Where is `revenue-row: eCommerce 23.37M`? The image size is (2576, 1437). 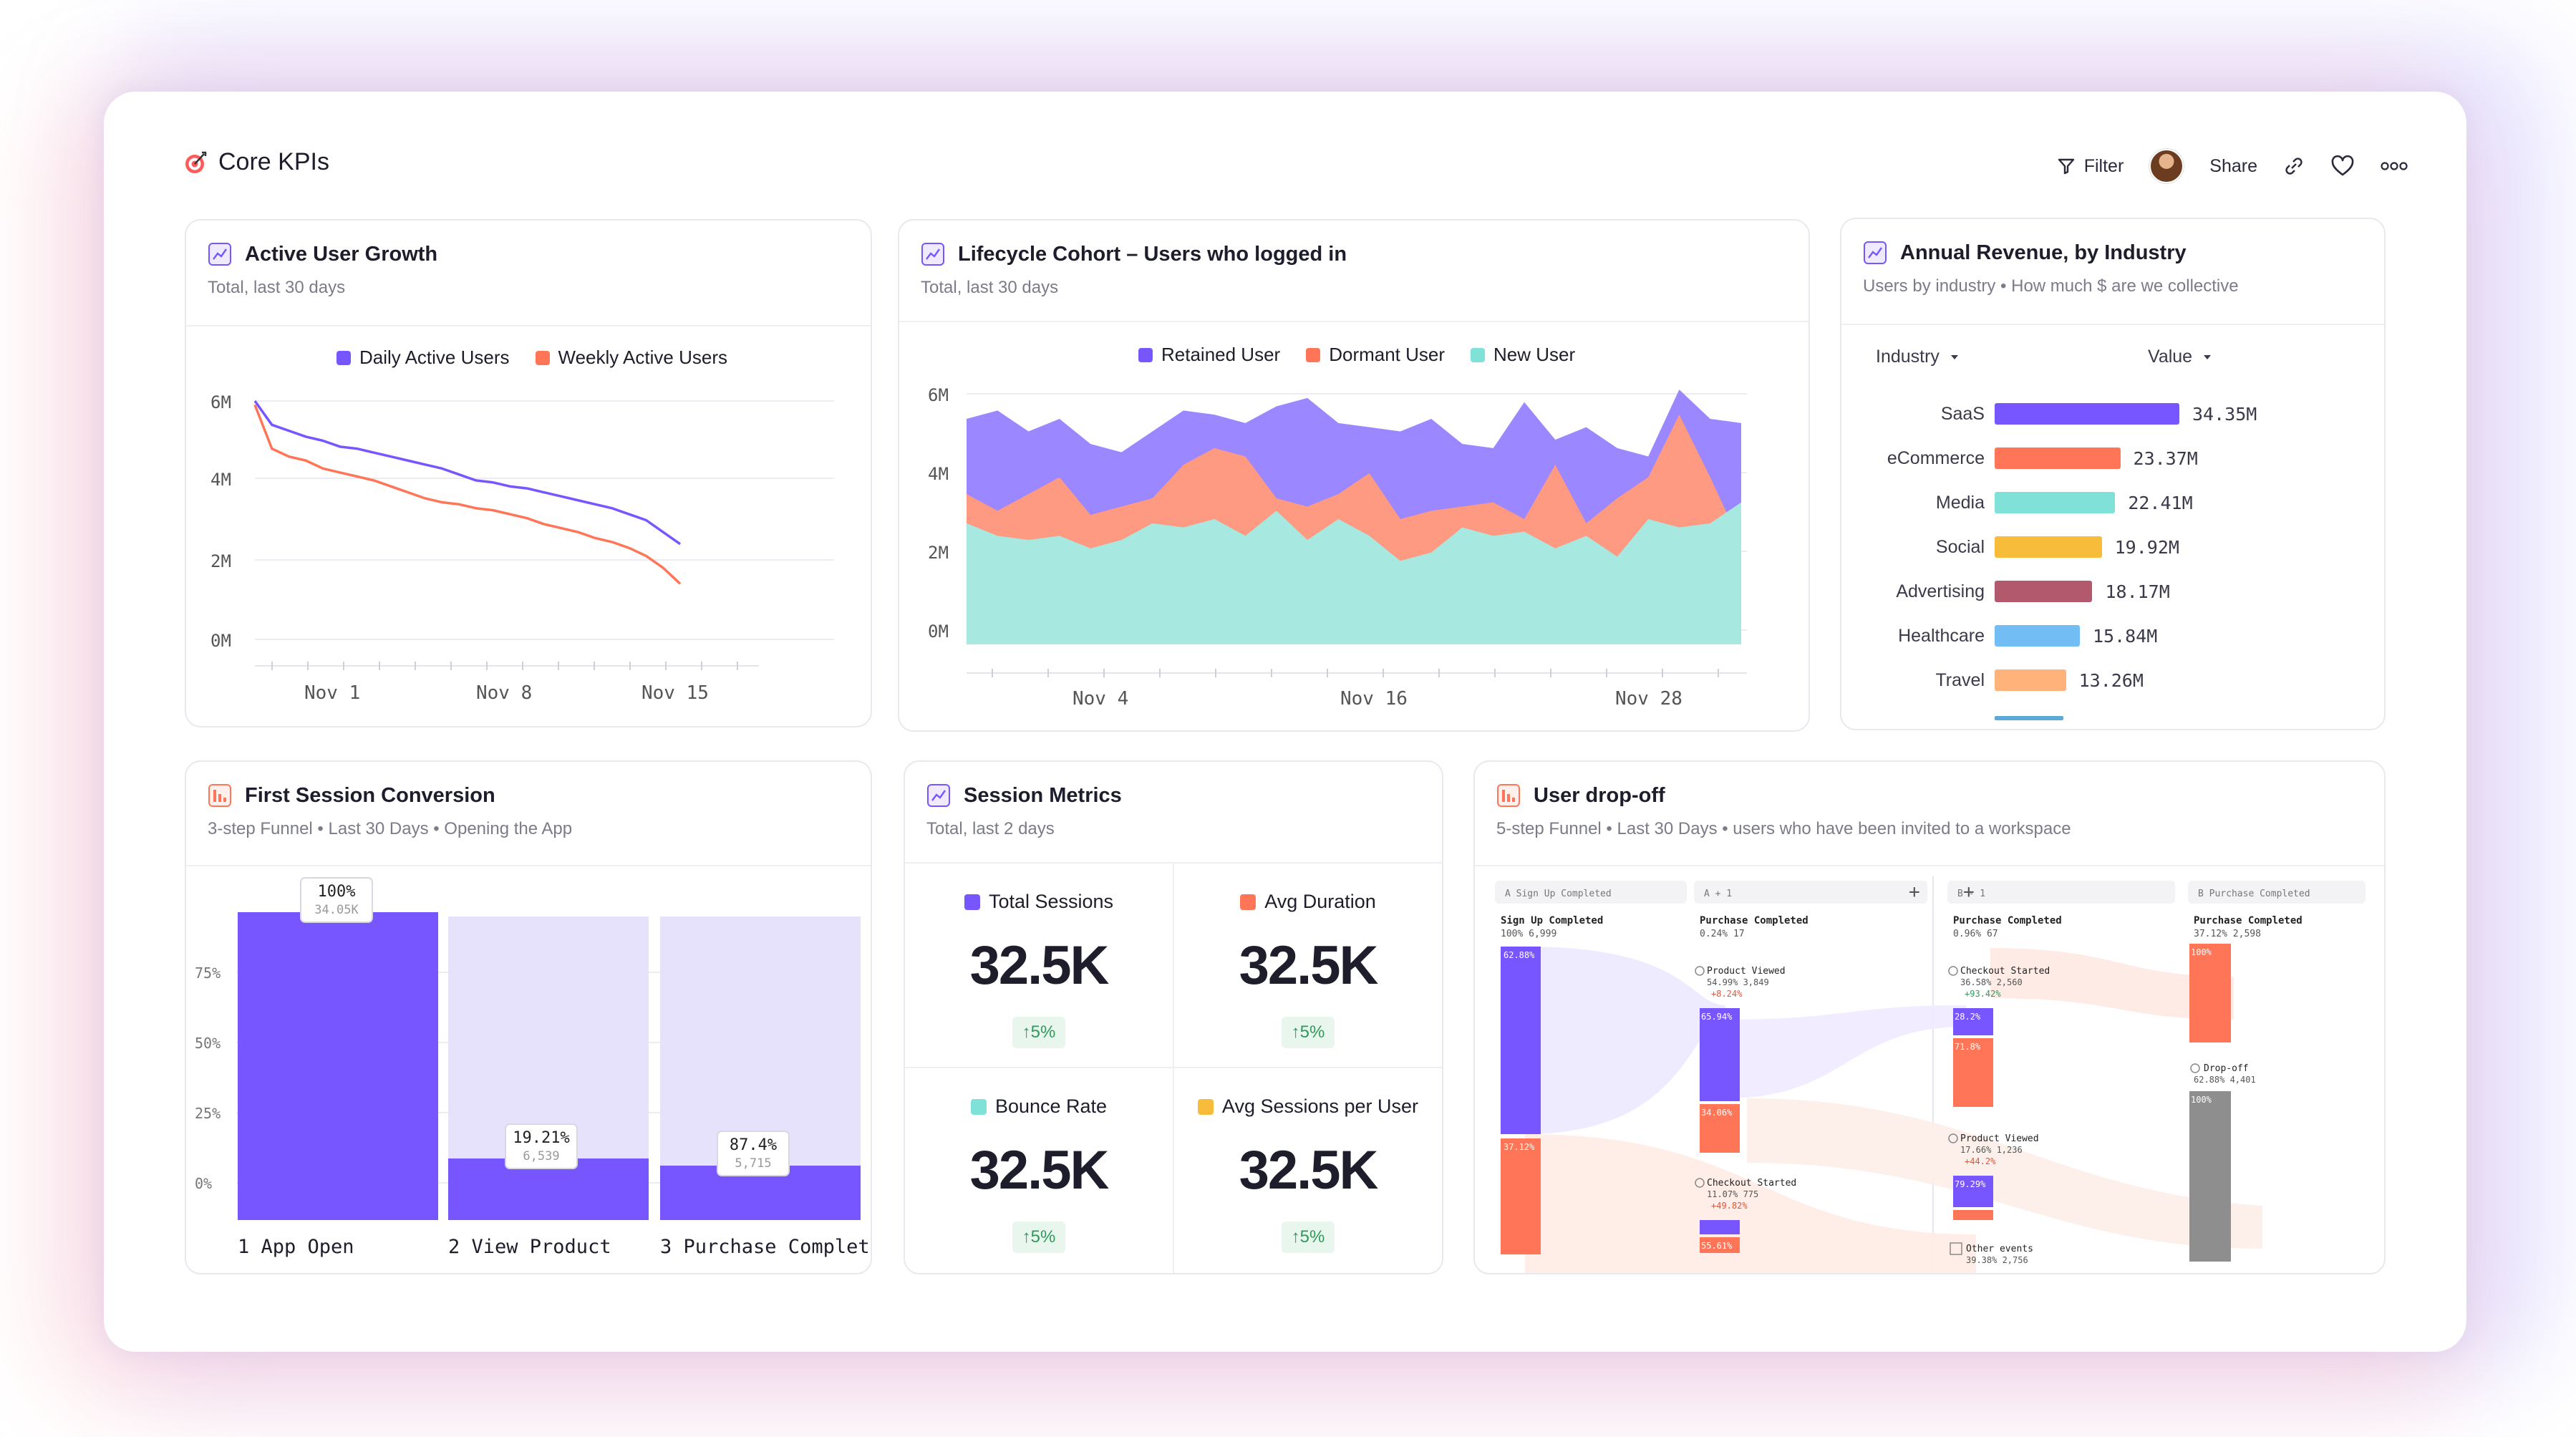
revenue-row: eCommerce 23.37M is located at coordinates (2019, 458).